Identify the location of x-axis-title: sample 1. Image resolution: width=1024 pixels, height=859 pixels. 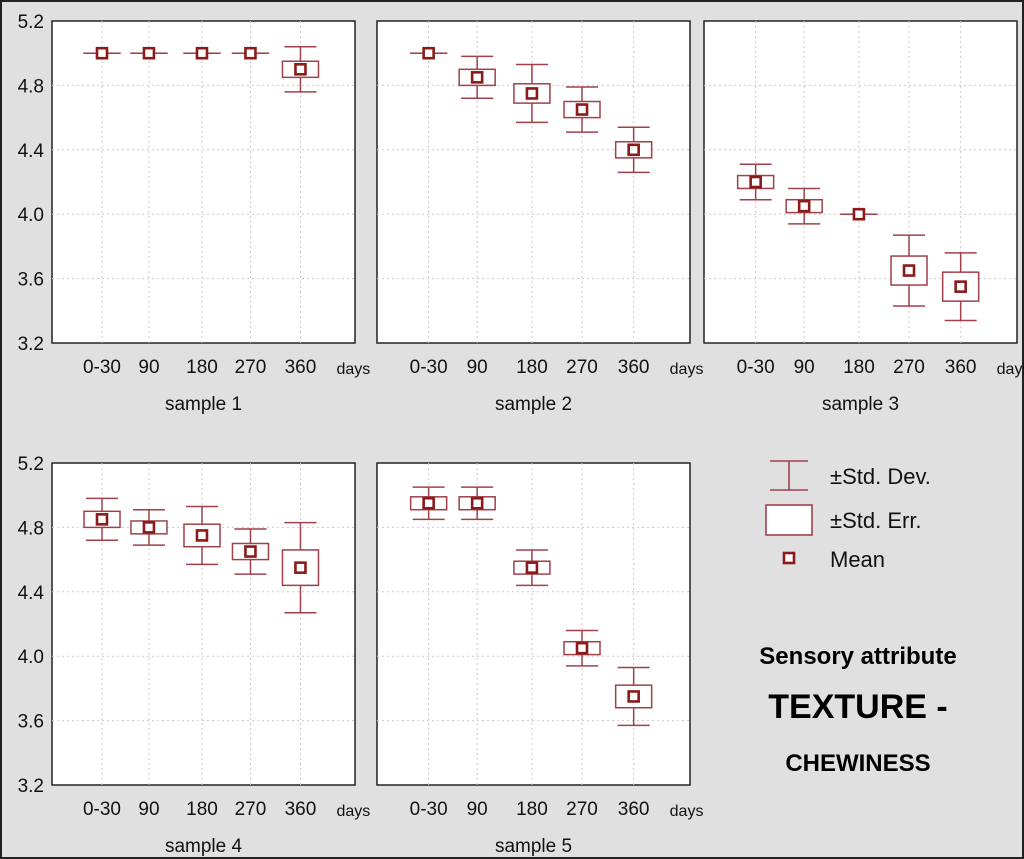
(203, 404).